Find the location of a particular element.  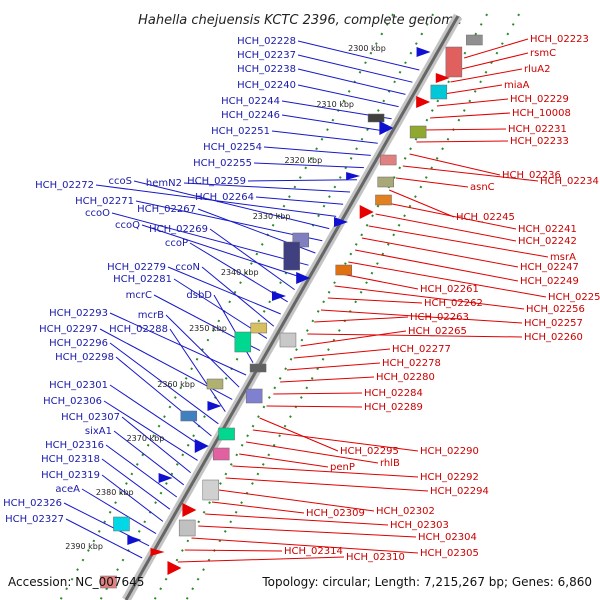

gene-label-left: HCH_02297 is located at coordinates (68, 329).